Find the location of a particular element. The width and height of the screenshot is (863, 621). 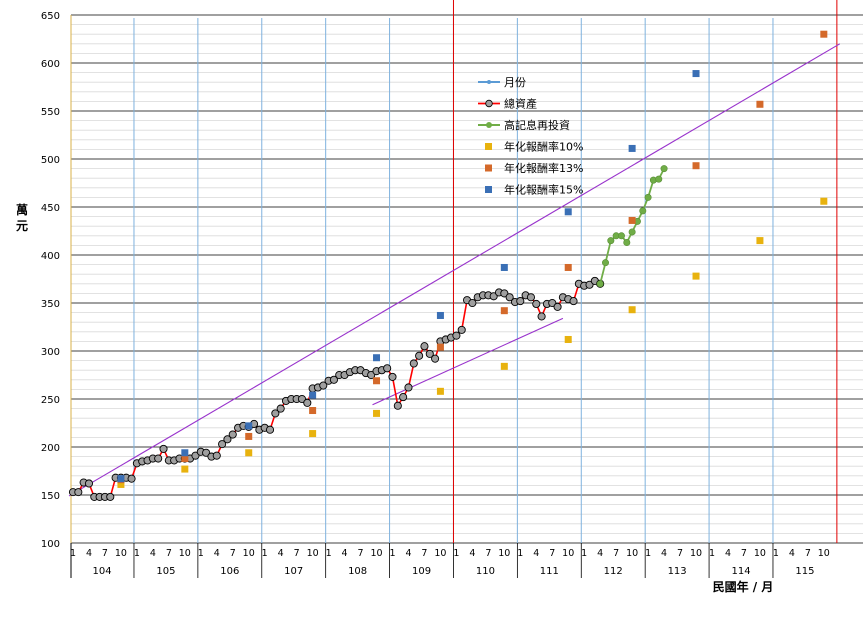

x-year-label: 114 is located at coordinates (740, 571).